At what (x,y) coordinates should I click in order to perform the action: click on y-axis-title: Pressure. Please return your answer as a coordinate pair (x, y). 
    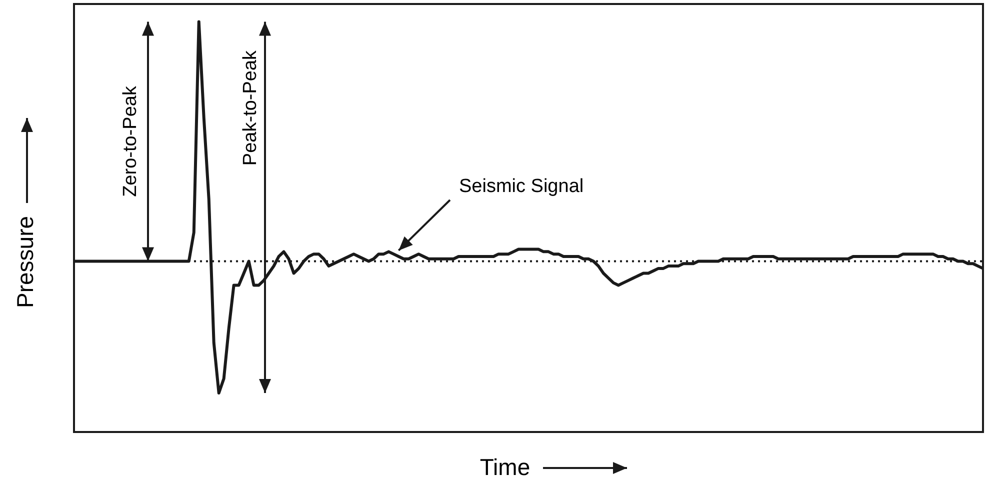
    Looking at the image, I should click on (25, 262).